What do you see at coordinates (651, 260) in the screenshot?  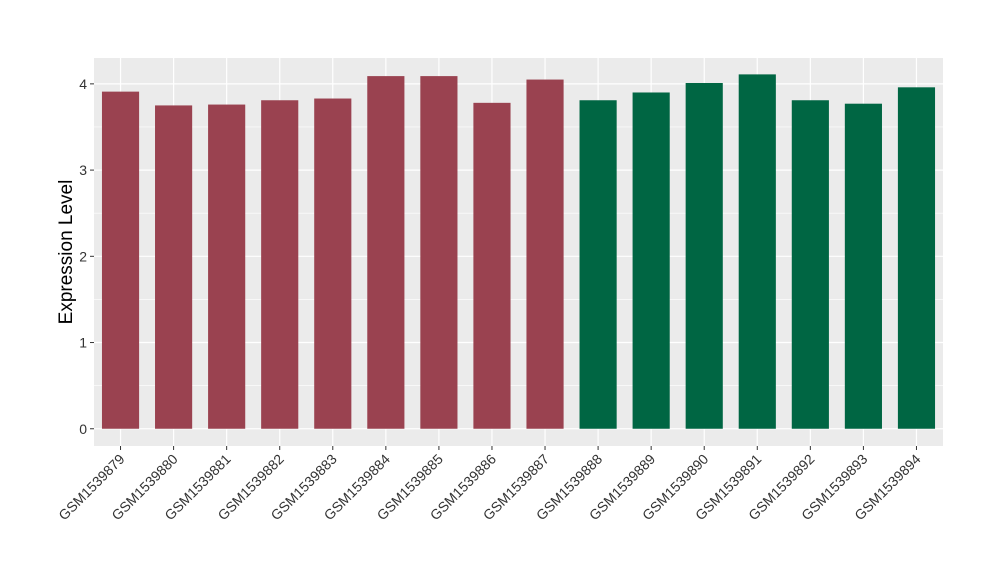 I see `bar-GSM1539889` at bounding box center [651, 260].